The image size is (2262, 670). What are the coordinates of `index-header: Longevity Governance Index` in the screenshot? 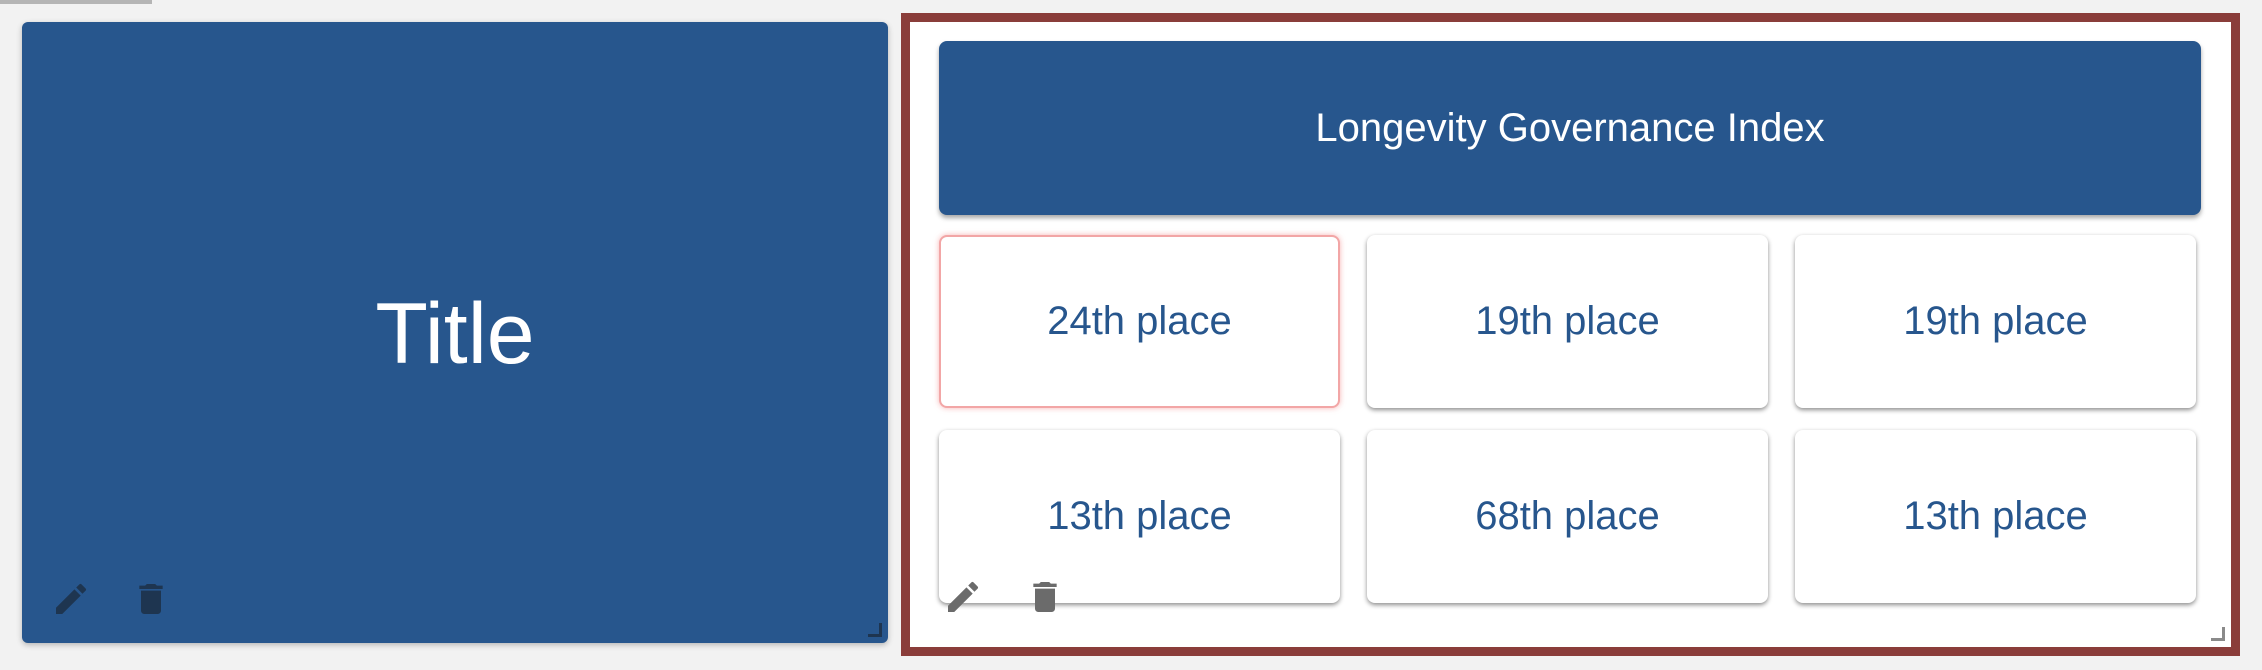 It's located at (1570, 128).